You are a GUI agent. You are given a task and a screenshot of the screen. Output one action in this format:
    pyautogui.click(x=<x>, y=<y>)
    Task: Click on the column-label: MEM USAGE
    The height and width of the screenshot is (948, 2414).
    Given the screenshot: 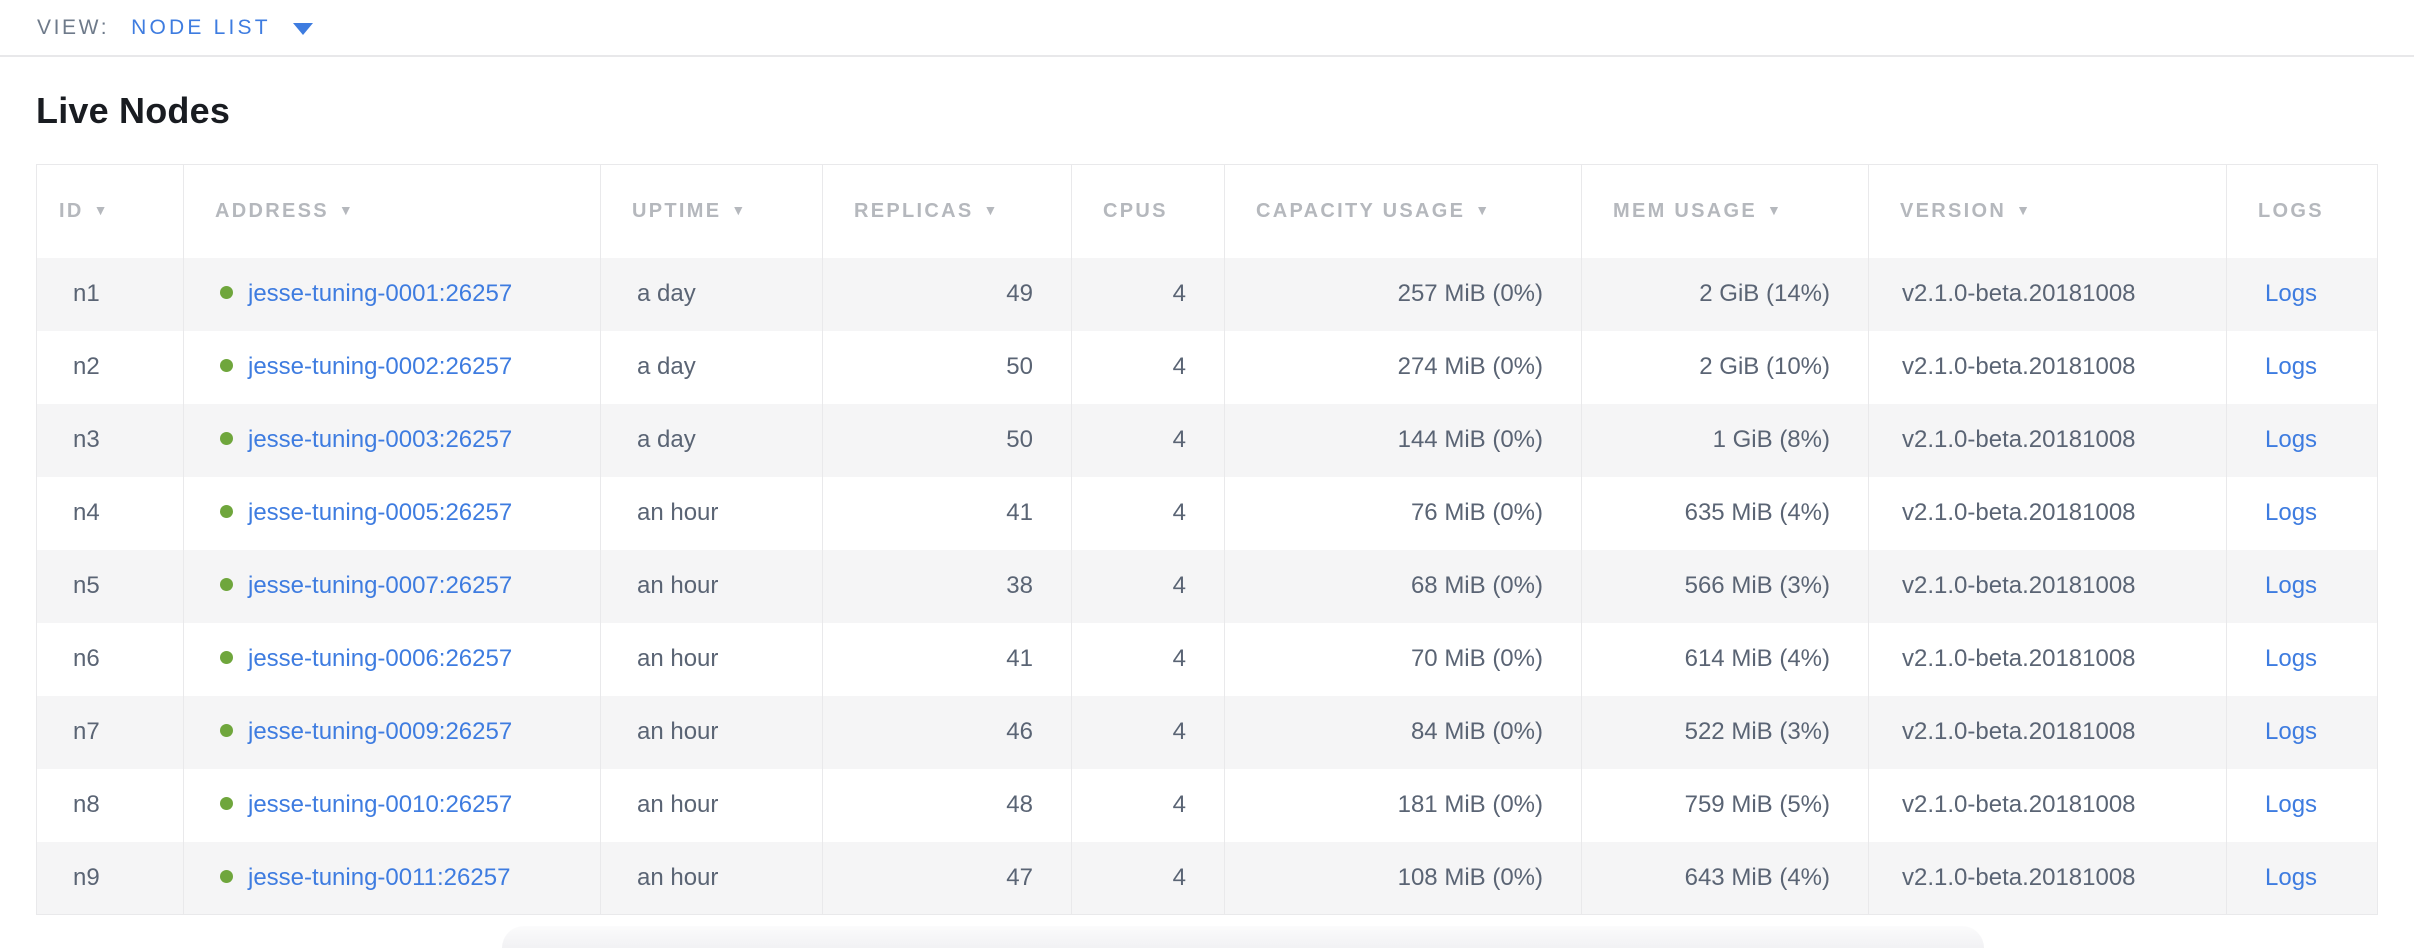 What is the action you would take?
    pyautogui.click(x=1685, y=210)
    